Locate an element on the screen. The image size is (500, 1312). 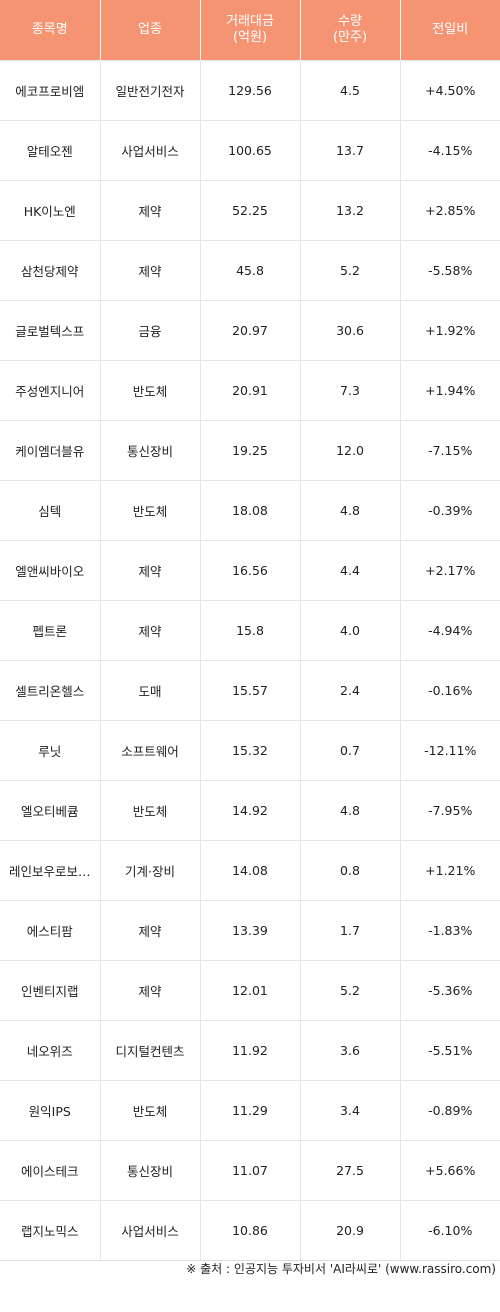
change-cell: -5.51% is located at coordinates (450, 1050).